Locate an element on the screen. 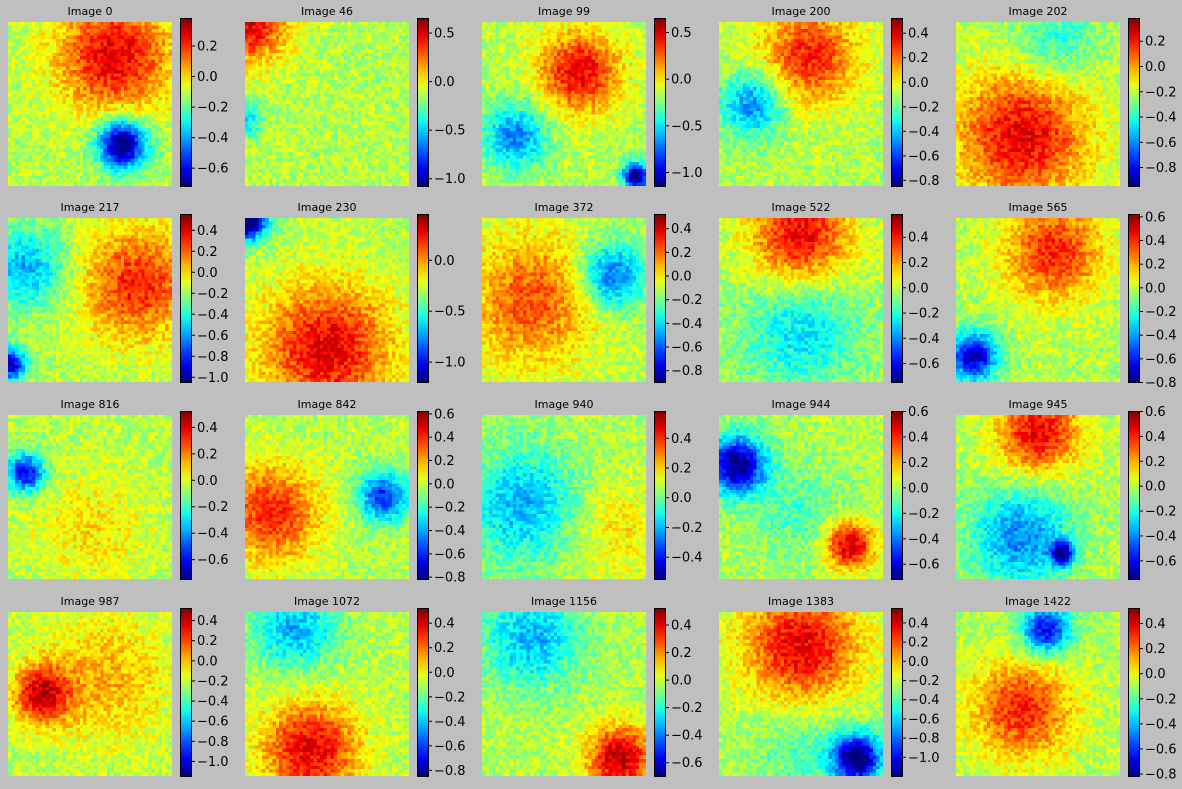 The height and width of the screenshot is (789, 1182). heatmap-panel: Image 816 −0.6 −0.4 −0.2 0.0 0.2 0.4 is located at coordinates (118, 492).